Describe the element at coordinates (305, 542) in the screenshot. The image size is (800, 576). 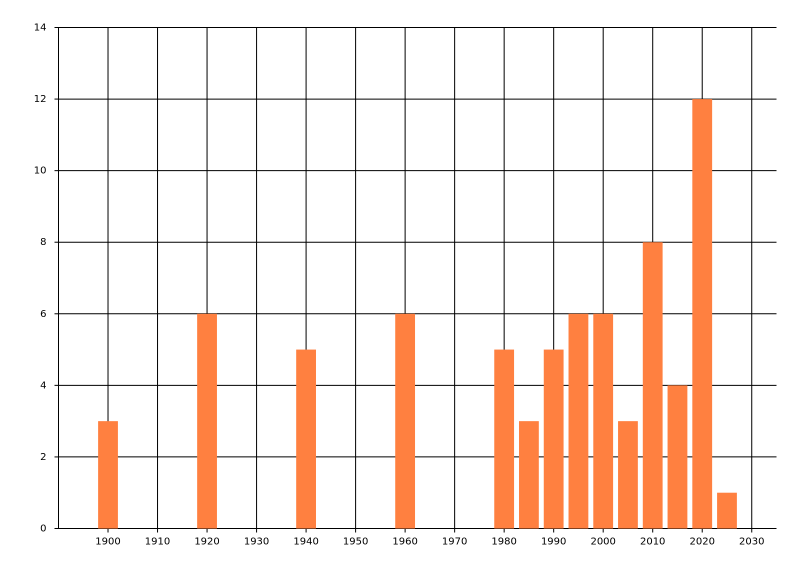
I see `x-tick-label: 1940` at that location.